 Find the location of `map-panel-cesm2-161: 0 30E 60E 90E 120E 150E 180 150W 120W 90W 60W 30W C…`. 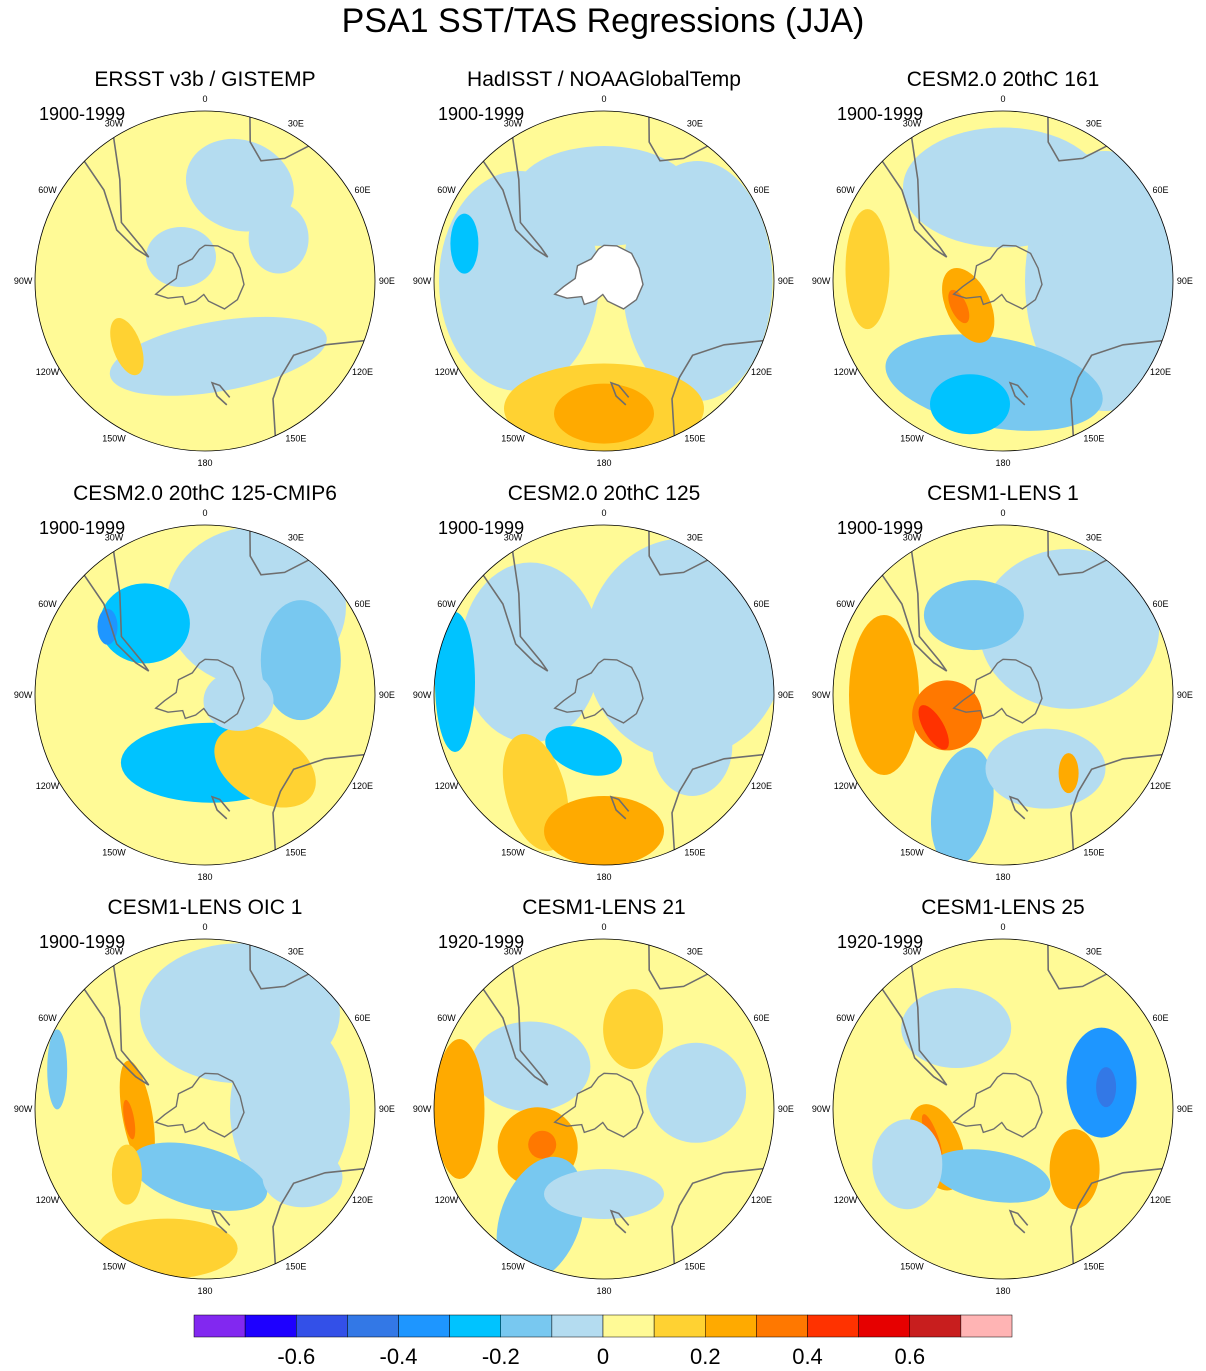

map-panel-cesm2-161: 0 30E 60E 90E 120E 150E 180 150W 120W 90W 60W 30W C… is located at coordinates (1003, 278).